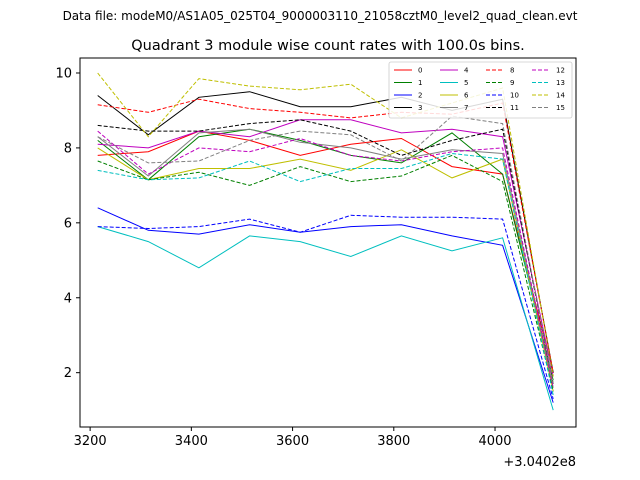 This screenshot has height=480, width=640. I want to click on x-tick-label: 3800, so click(393, 441).